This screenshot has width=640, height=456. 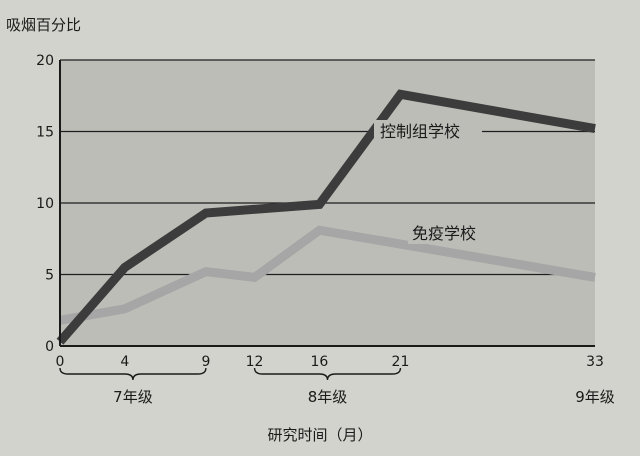 I want to click on y-axis-title: 吸烟百分比, so click(x=43, y=25).